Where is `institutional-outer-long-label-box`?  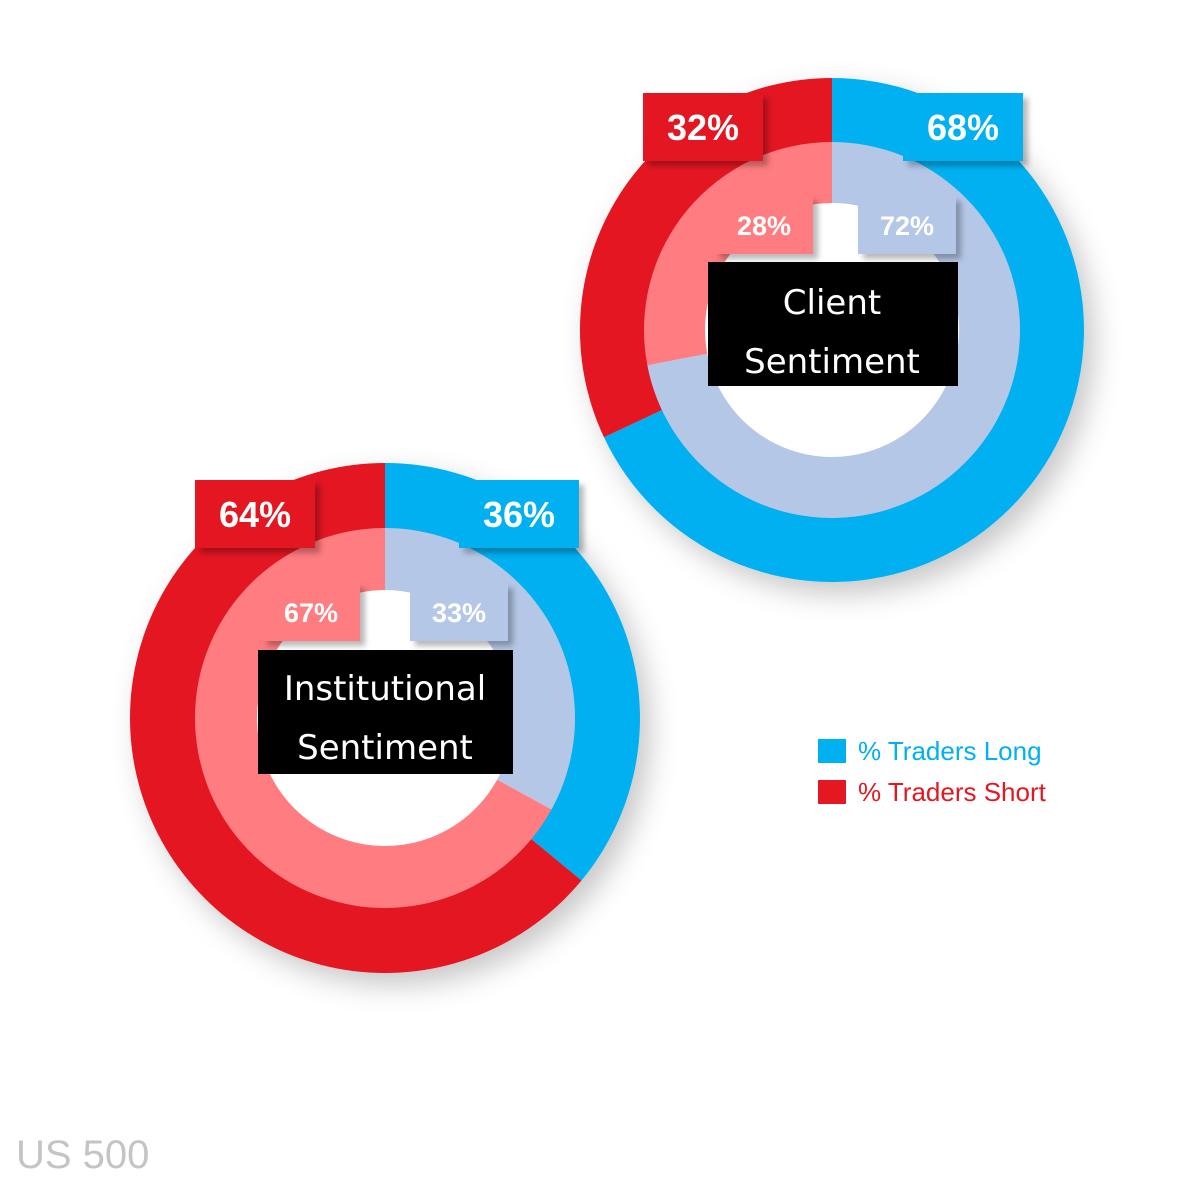
institutional-outer-long-label-box is located at coordinates (519, 514).